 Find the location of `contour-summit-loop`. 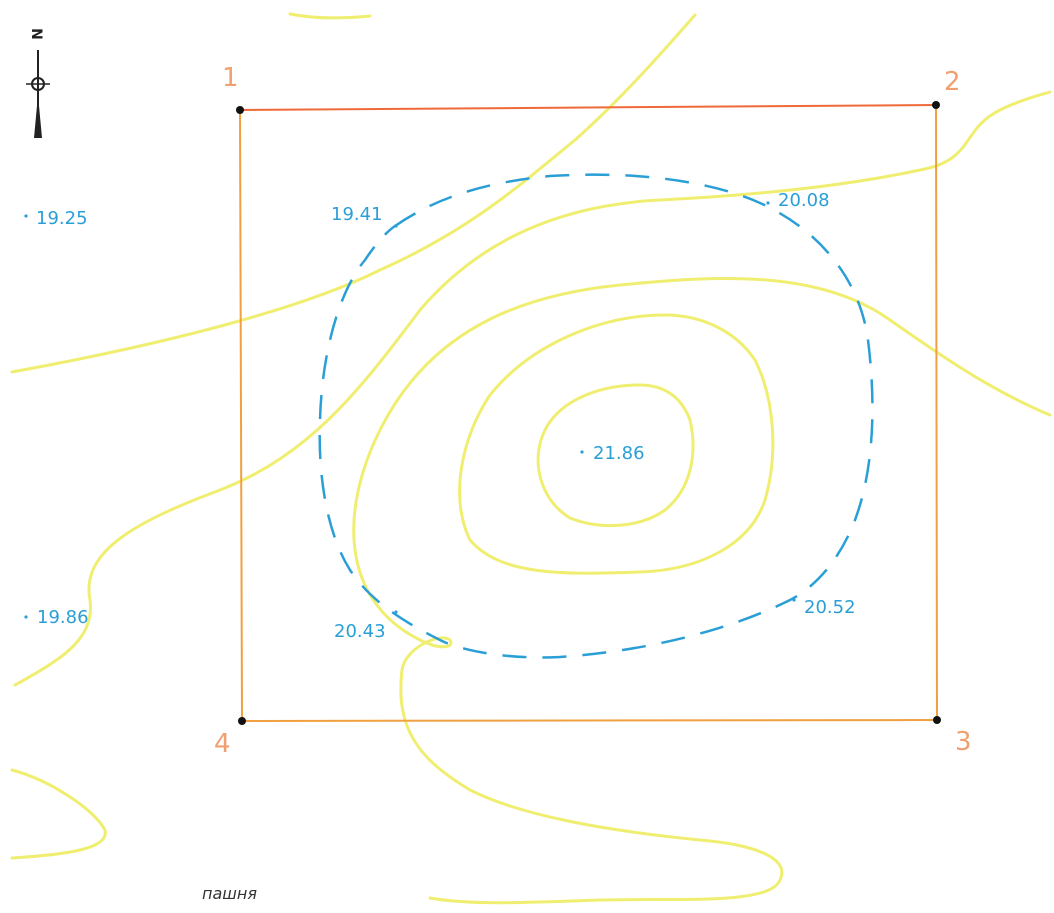

contour-summit-loop is located at coordinates (615, 455).